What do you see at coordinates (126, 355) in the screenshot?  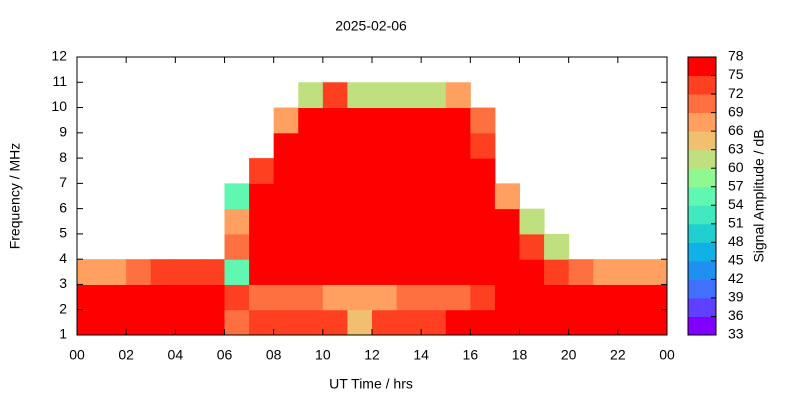 I see `x-tick-label: 02` at bounding box center [126, 355].